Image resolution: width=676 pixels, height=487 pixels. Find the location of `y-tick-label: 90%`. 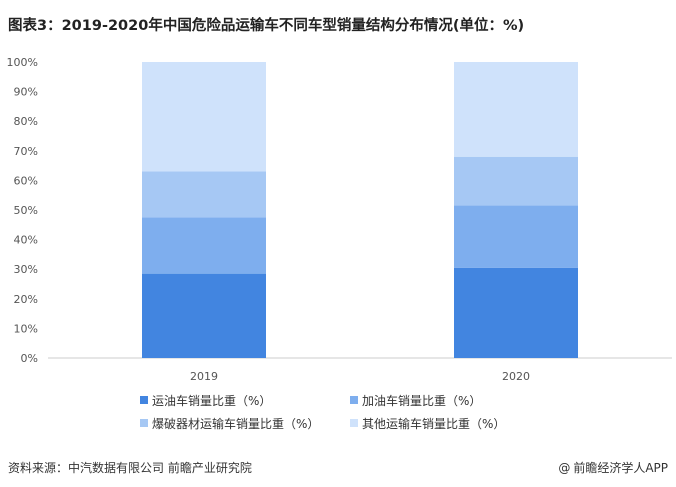

y-tick-label: 90% is located at coordinates (26, 92).